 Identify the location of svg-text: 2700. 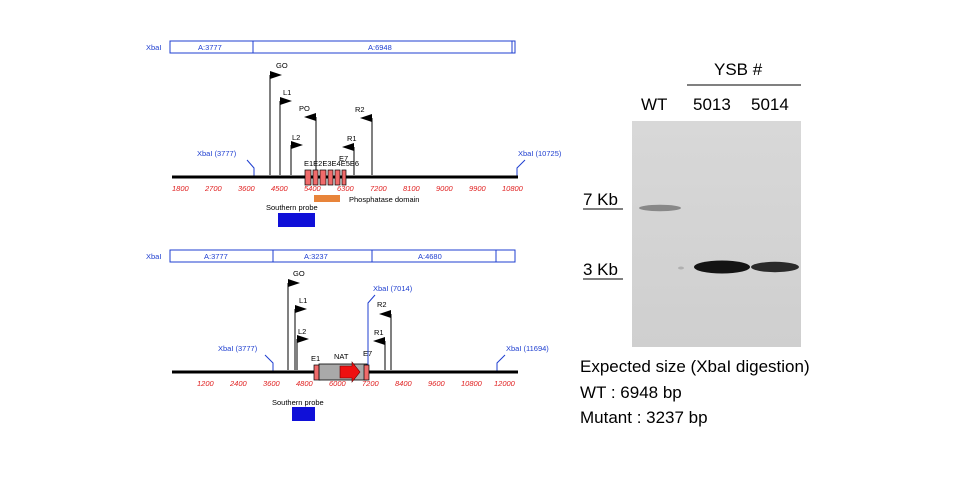
(213, 188).